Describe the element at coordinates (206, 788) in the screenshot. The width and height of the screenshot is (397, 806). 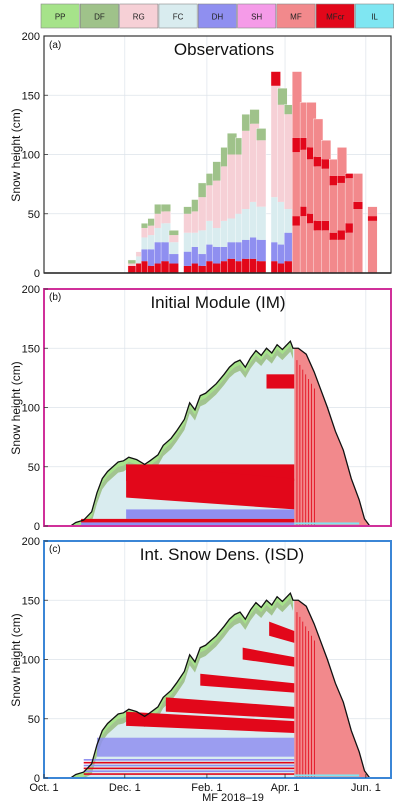
I see `x-tick-label: Feb. 1` at that location.